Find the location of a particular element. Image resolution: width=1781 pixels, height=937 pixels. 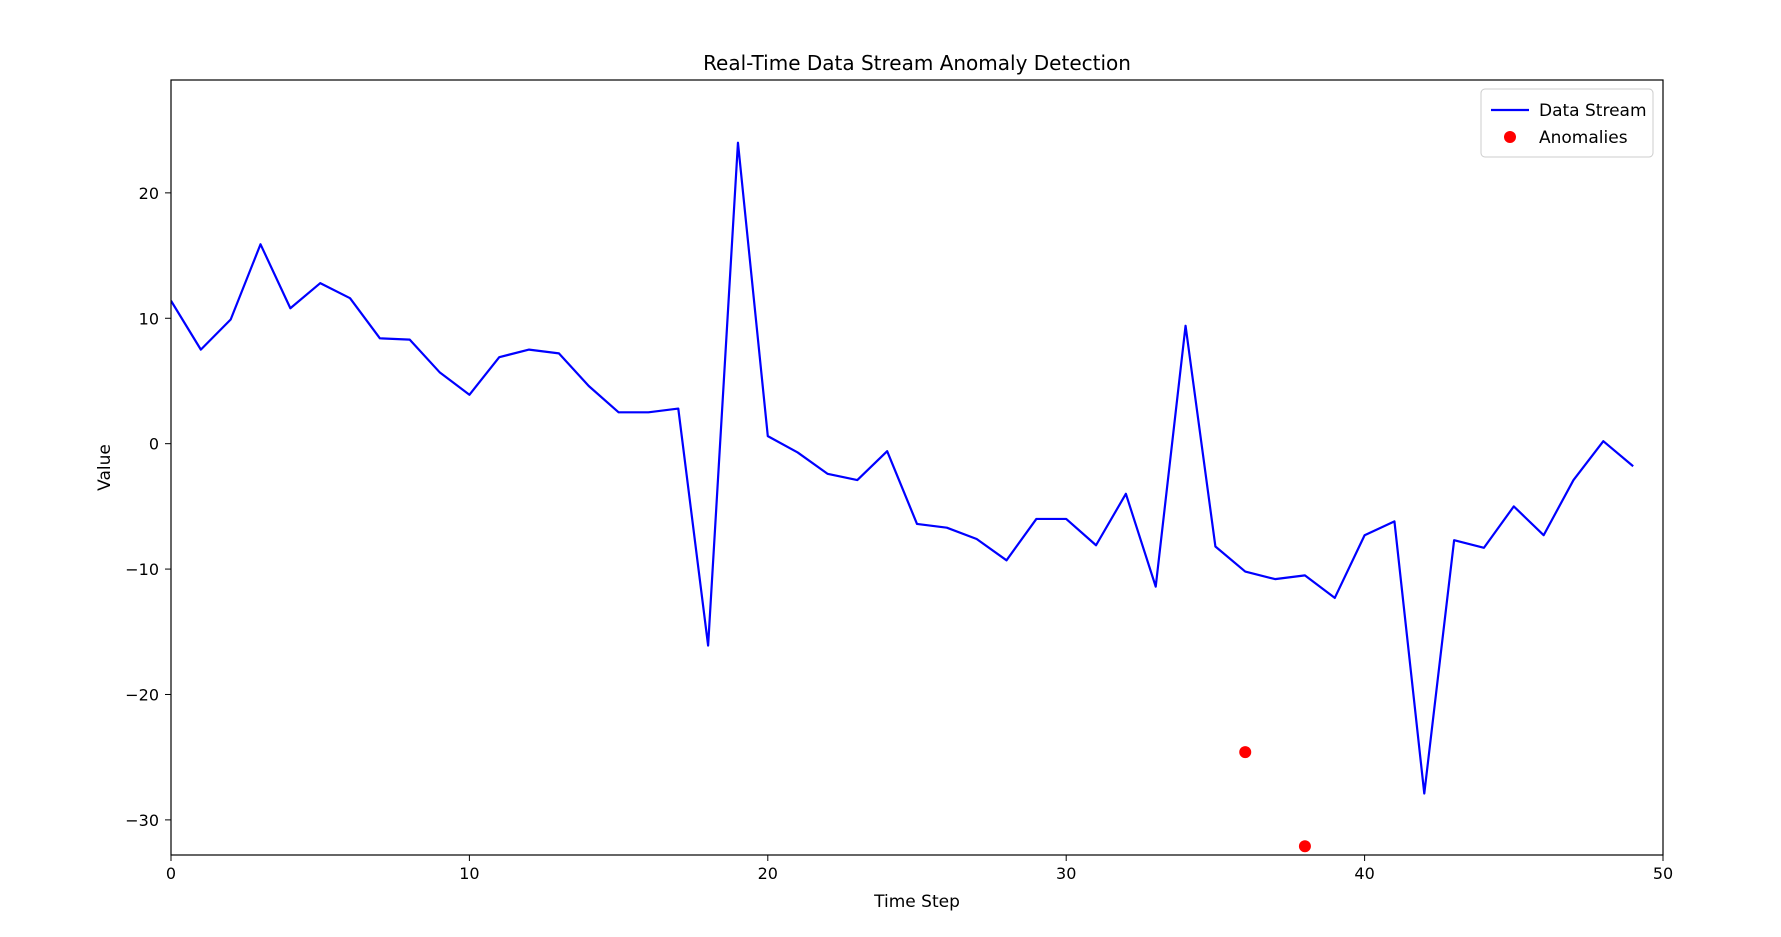

x-tick-label: 40 is located at coordinates (1364, 873).